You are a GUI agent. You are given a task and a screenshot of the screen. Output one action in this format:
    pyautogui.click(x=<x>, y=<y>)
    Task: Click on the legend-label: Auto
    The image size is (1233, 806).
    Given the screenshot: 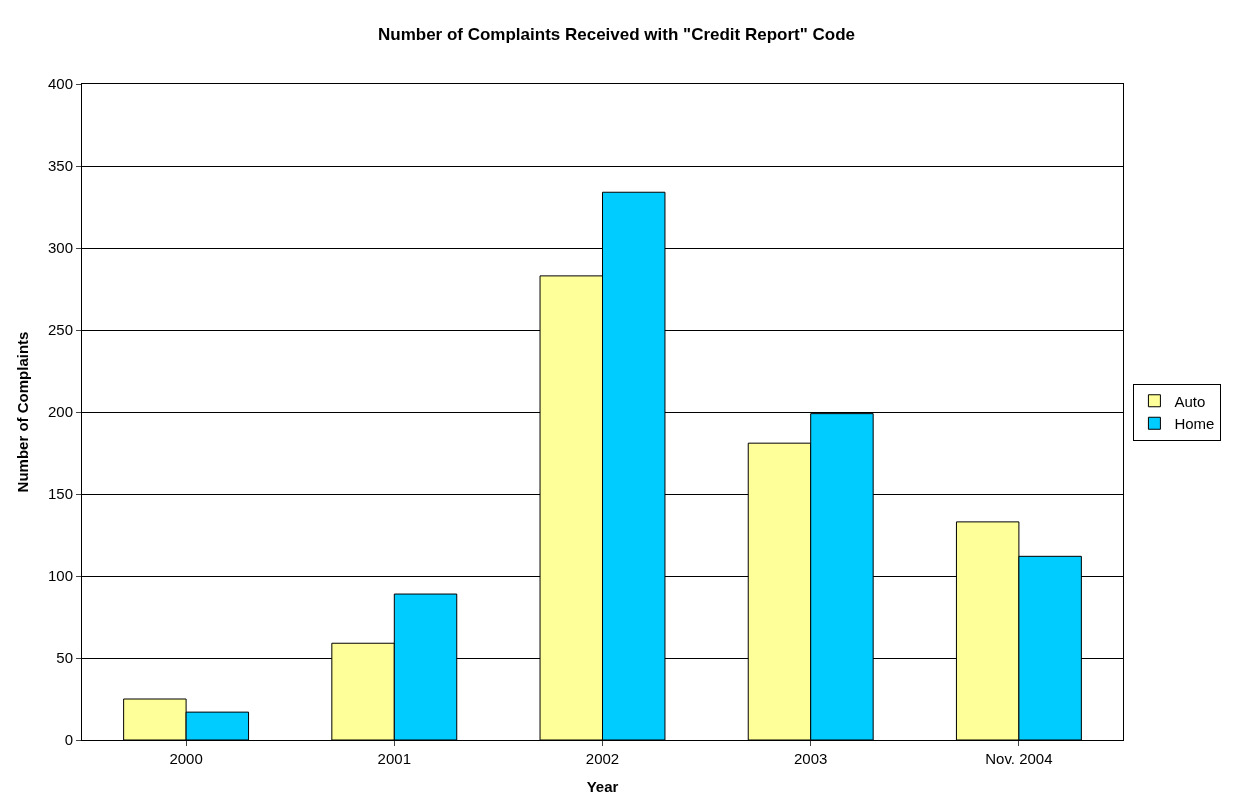 What is the action you would take?
    pyautogui.click(x=1190, y=401)
    